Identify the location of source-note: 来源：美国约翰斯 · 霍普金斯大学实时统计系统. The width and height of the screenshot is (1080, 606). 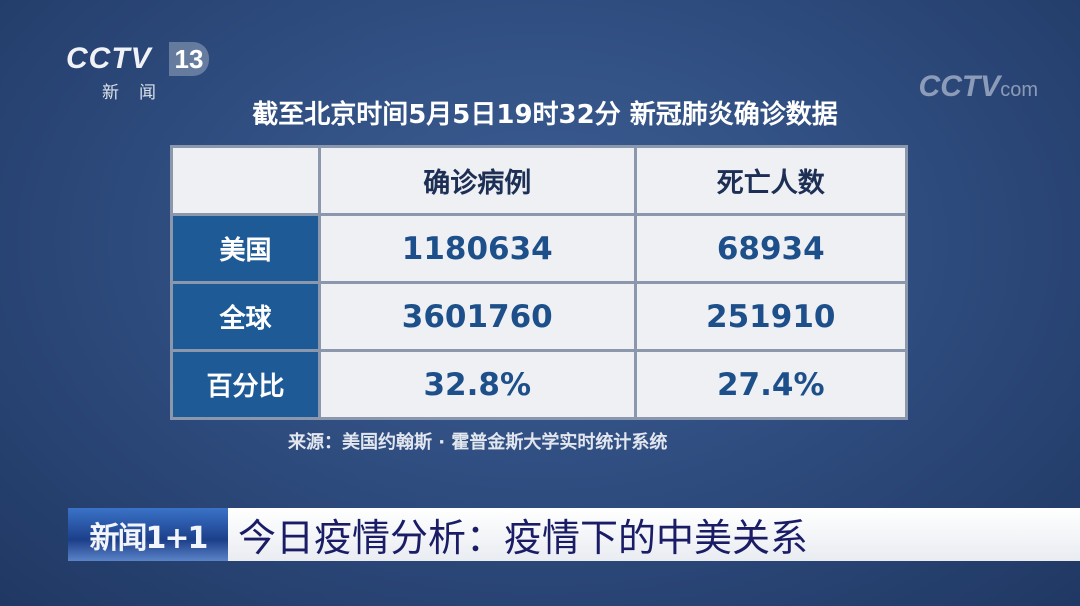
(478, 442).